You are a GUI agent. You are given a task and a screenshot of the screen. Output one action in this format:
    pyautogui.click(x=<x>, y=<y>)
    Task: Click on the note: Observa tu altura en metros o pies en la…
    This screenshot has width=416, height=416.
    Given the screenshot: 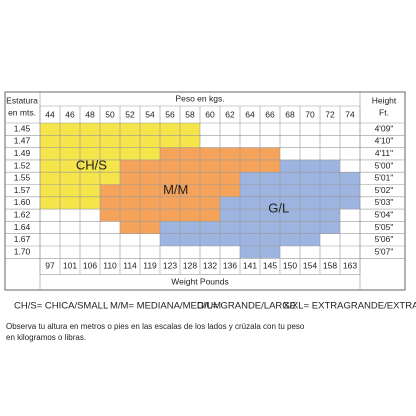 What is the action you would take?
    pyautogui.click(x=155, y=332)
    